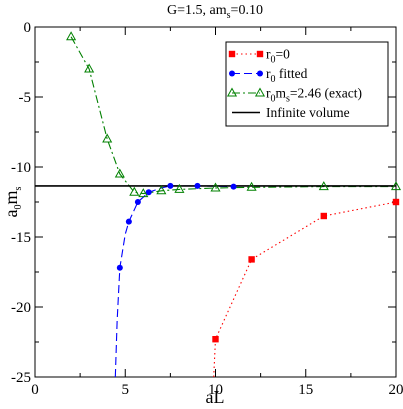 The height and width of the screenshot is (409, 403). I want to click on legend-label-1: r0 fitted, so click(287, 75).